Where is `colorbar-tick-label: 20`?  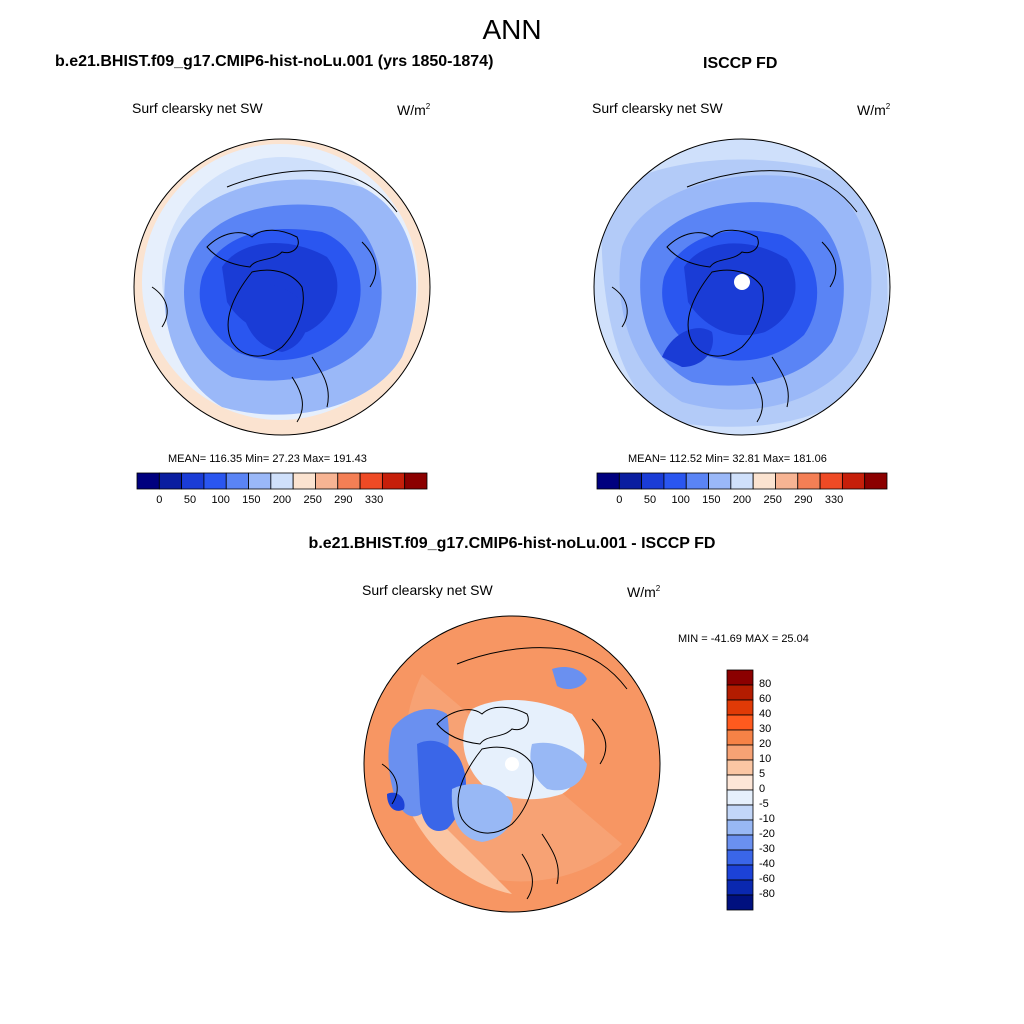
colorbar-tick-label: 20 is located at coordinates (765, 744).